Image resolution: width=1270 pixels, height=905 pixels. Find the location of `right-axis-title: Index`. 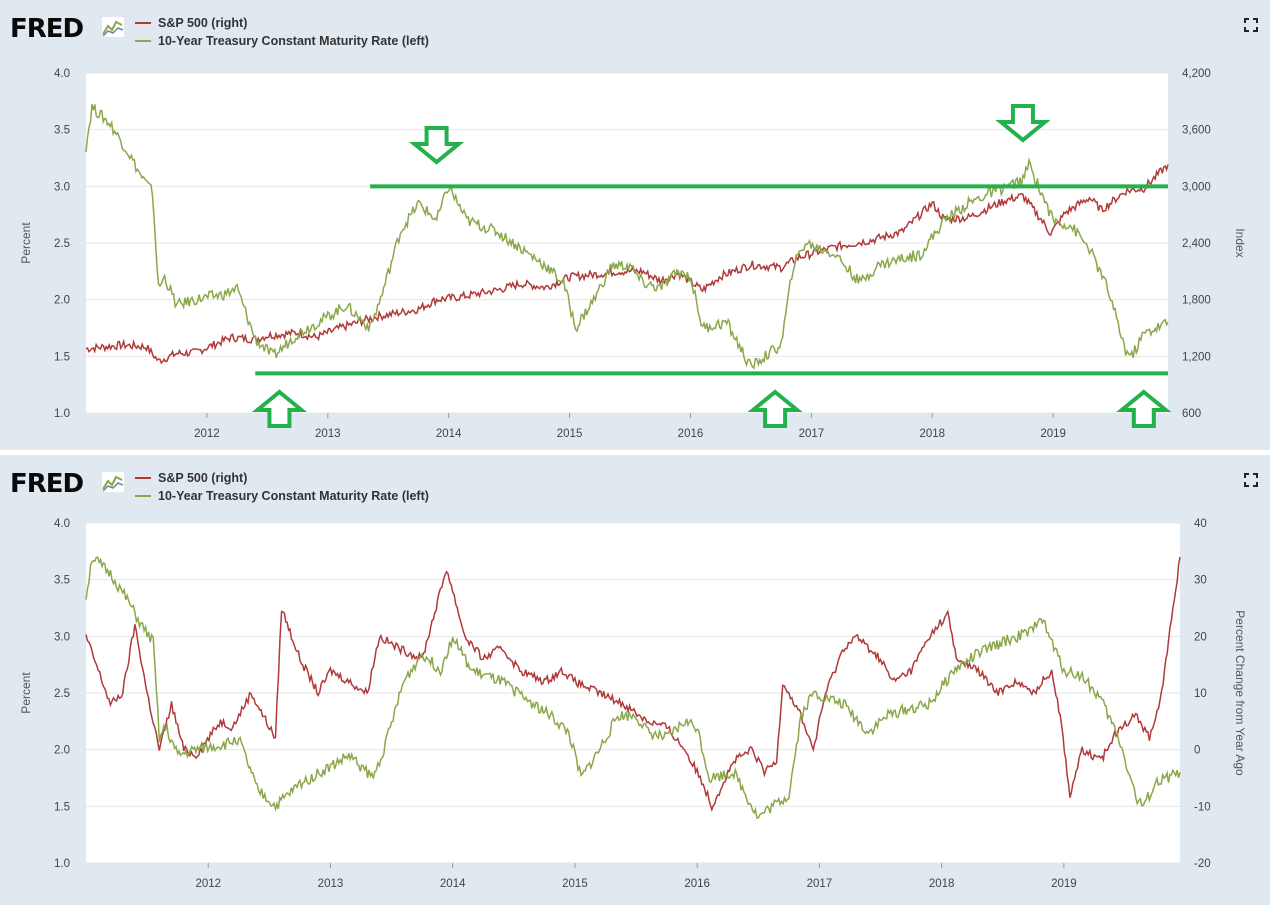

right-axis-title: Index is located at coordinates (1240, 242).